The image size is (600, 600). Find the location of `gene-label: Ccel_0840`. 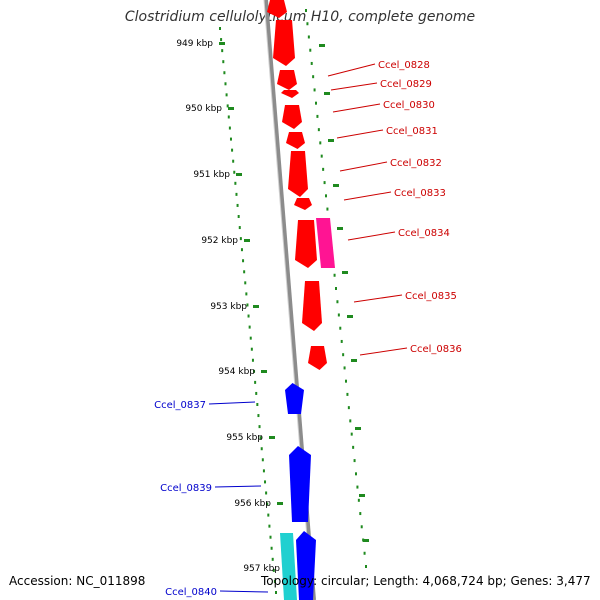

gene-label: Ccel_0840 is located at coordinates (191, 592).